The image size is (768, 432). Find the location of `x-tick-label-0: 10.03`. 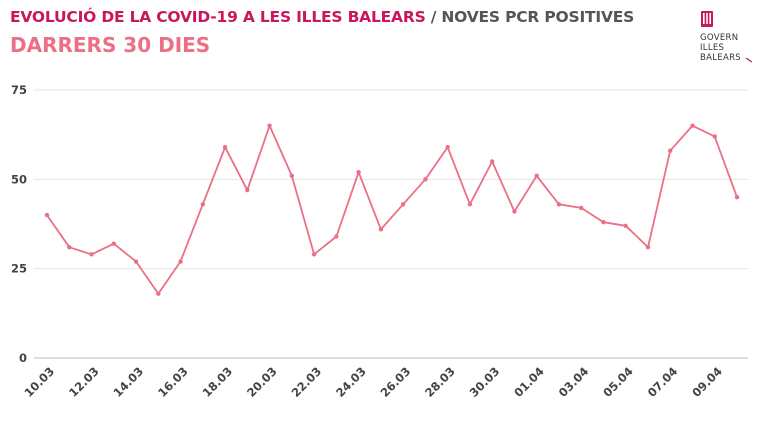

x-tick-label-0: 10.03 is located at coordinates (39, 382).